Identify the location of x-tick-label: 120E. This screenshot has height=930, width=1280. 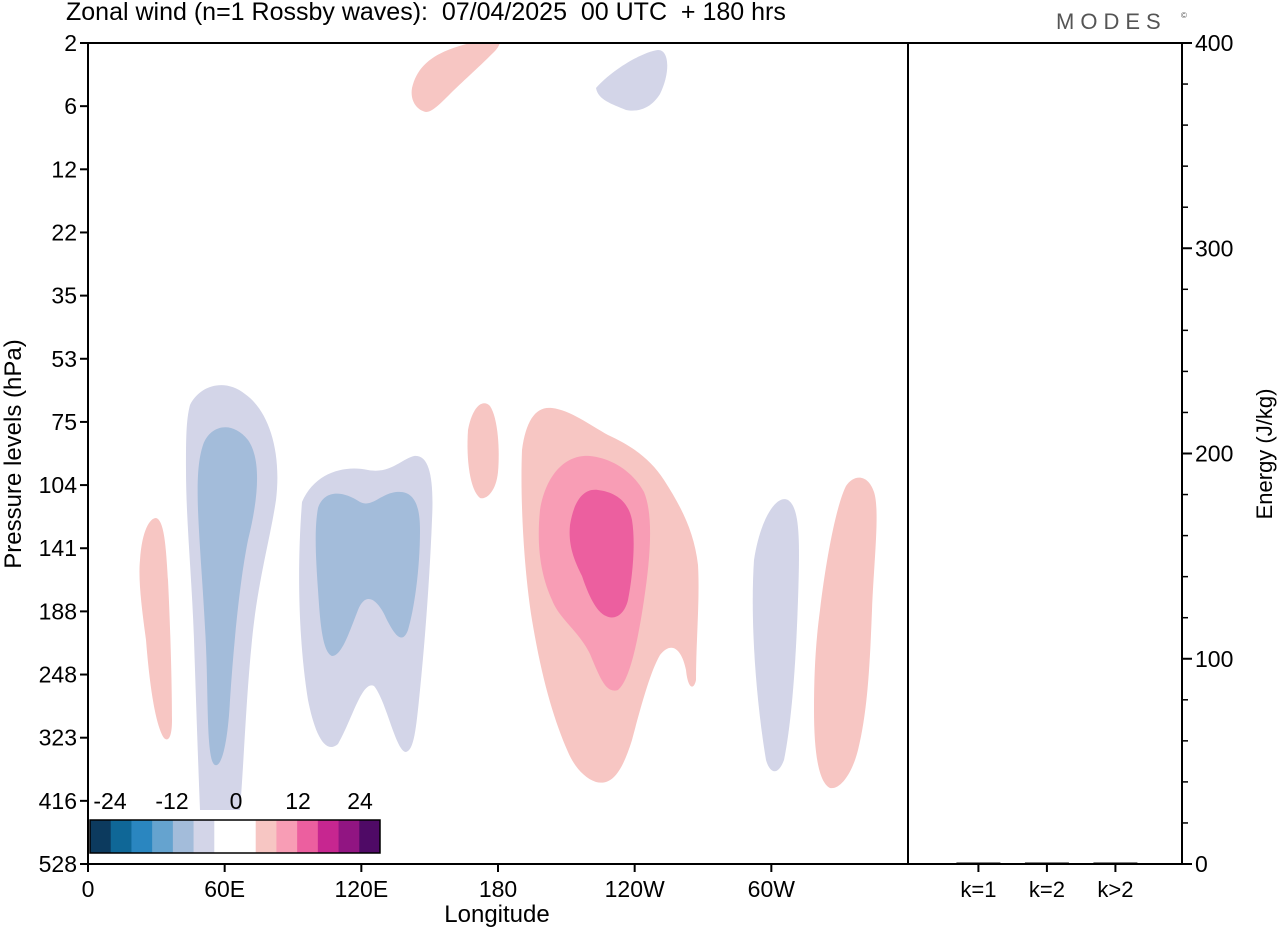
(361, 889).